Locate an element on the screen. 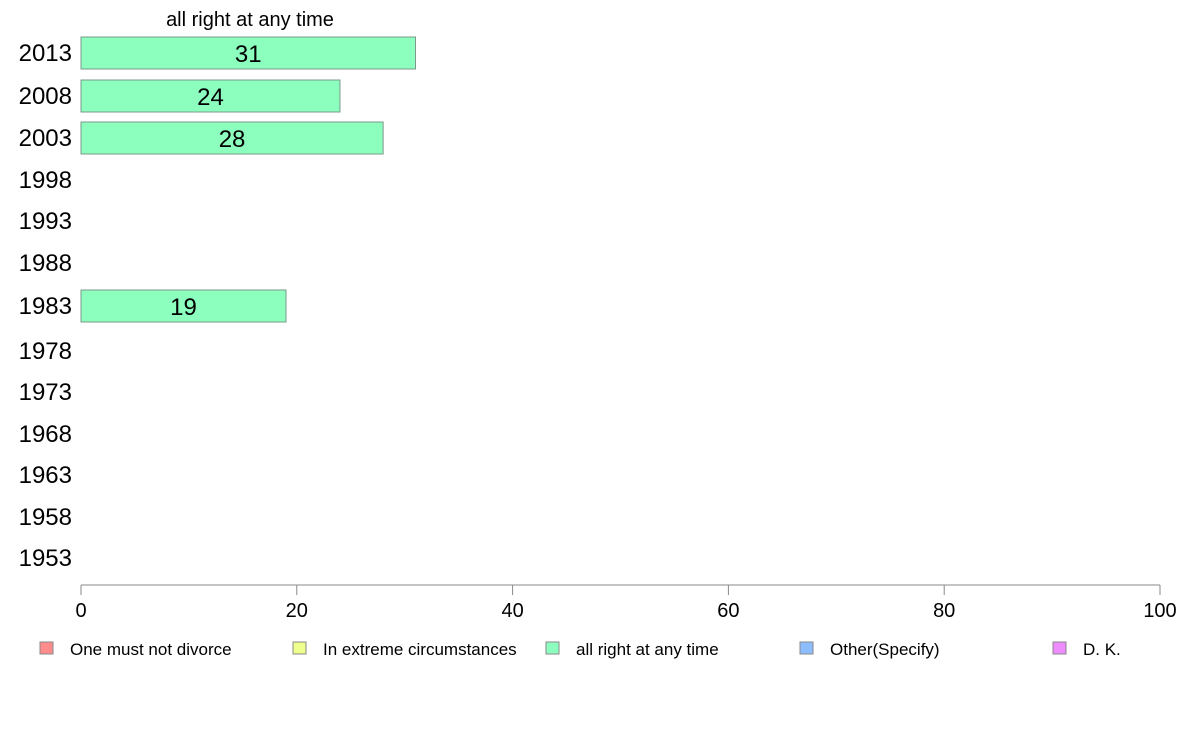 This screenshot has height=736, width=1188. category-label-2003: 2003 is located at coordinates (45, 138).